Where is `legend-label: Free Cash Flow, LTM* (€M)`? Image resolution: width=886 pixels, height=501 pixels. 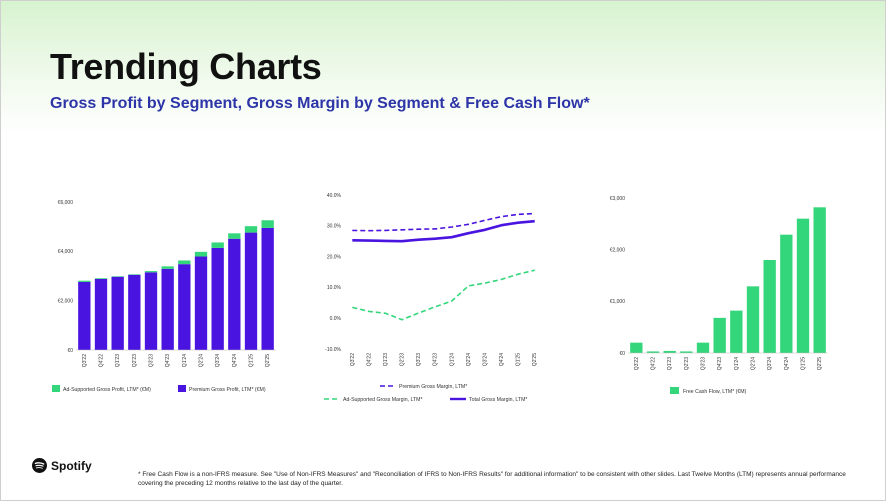
legend-label: Free Cash Flow, LTM* (€M) is located at coordinates (715, 392).